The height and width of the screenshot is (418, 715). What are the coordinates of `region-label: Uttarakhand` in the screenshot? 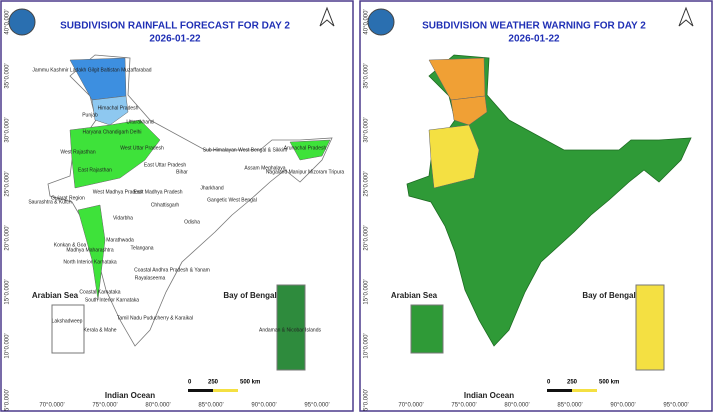 It's located at (139, 122).